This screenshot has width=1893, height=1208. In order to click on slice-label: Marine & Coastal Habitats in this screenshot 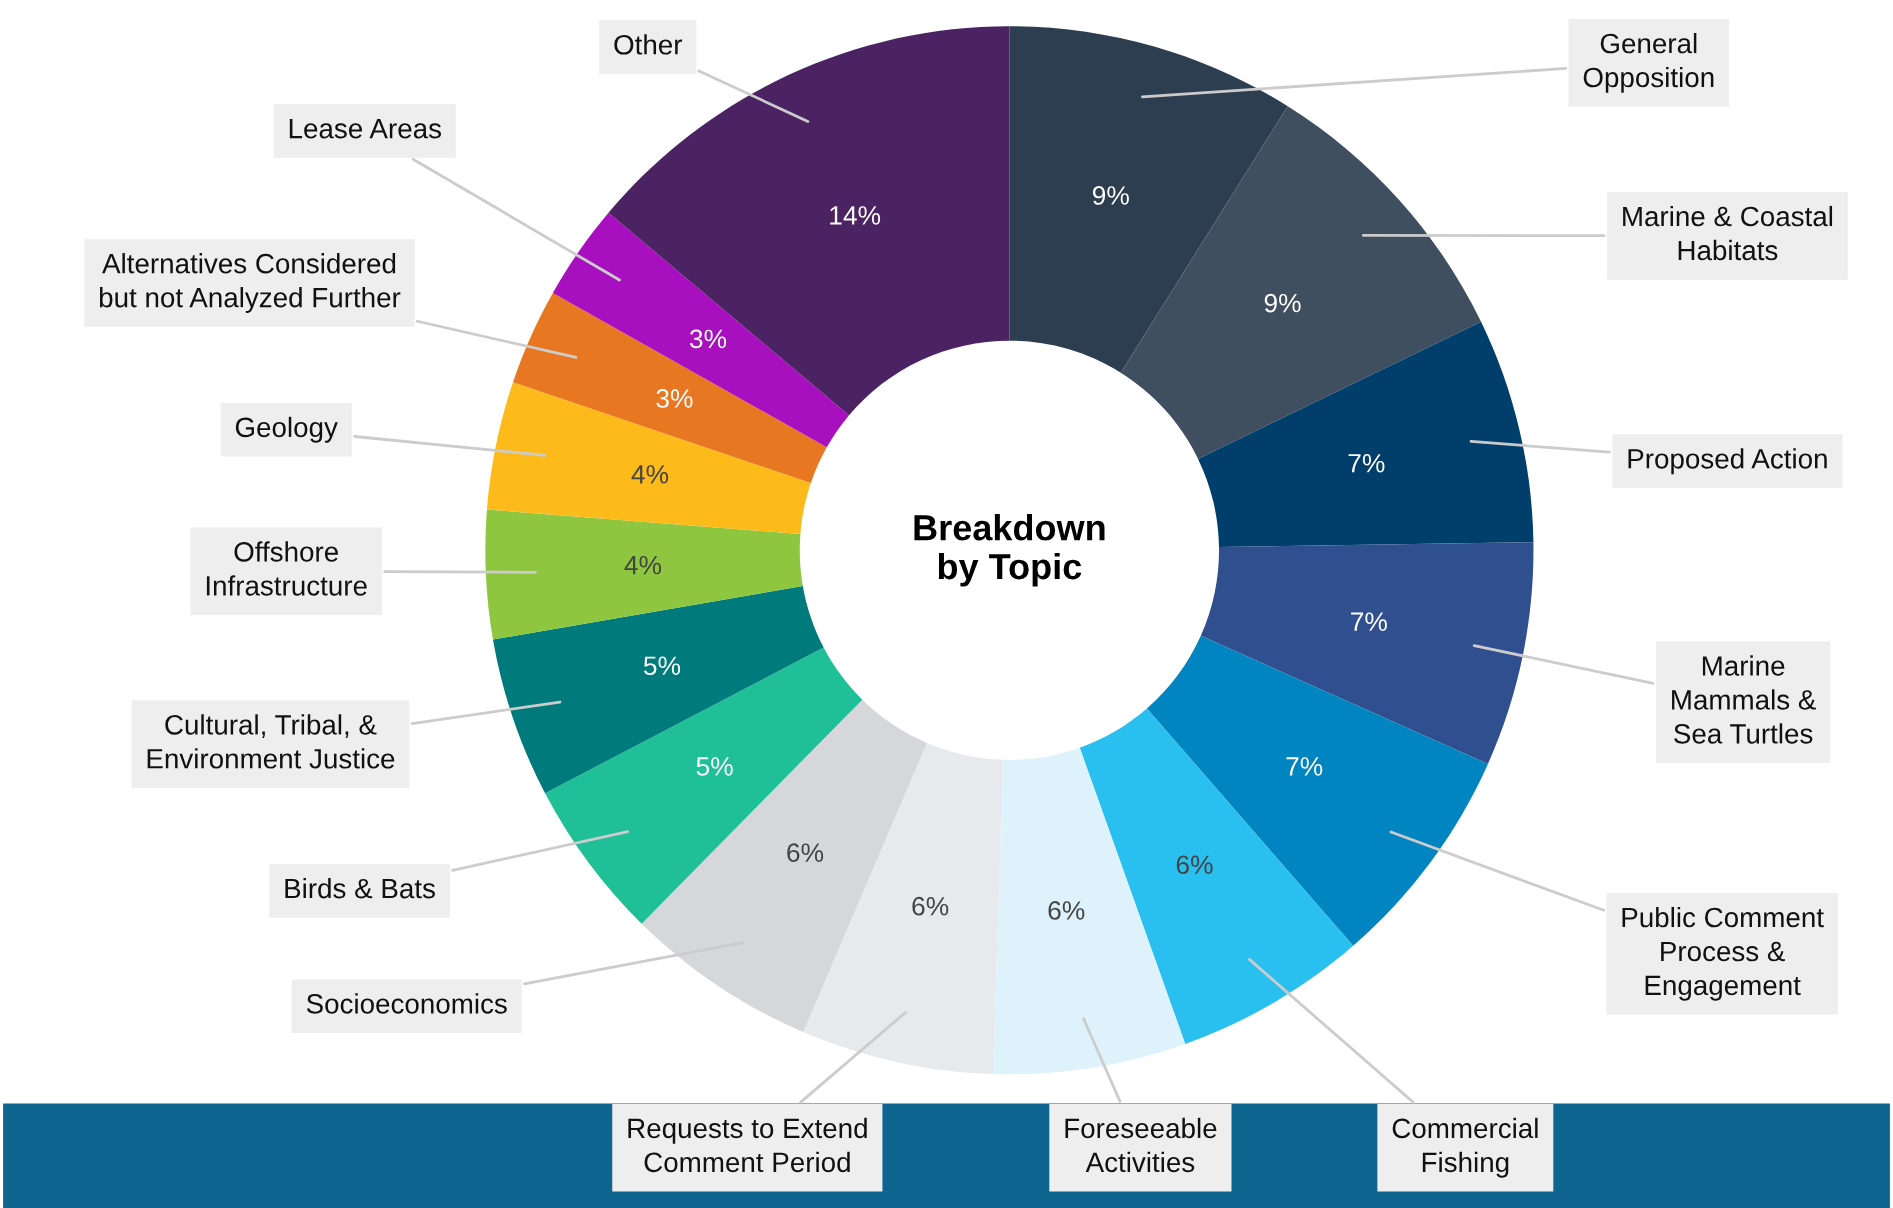, I will do `click(1728, 233)`.